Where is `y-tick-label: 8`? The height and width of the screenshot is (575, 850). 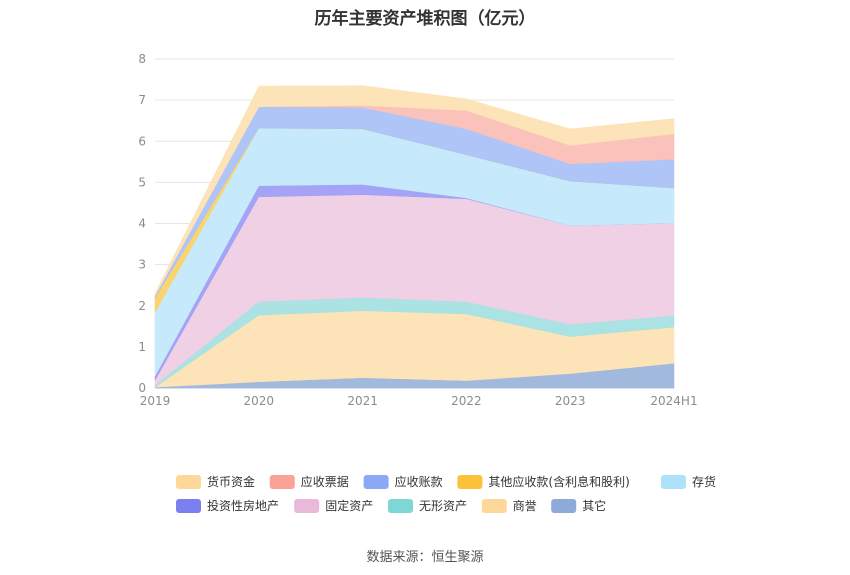 y-tick-label: 8 is located at coordinates (142, 59).